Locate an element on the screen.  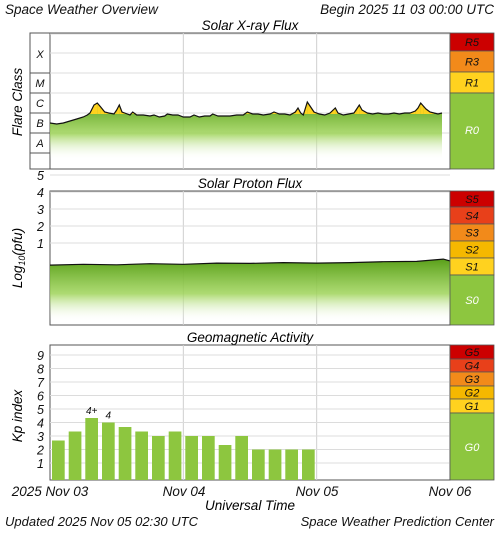
proton-ytick-label: 3 is located at coordinates (40, 210).